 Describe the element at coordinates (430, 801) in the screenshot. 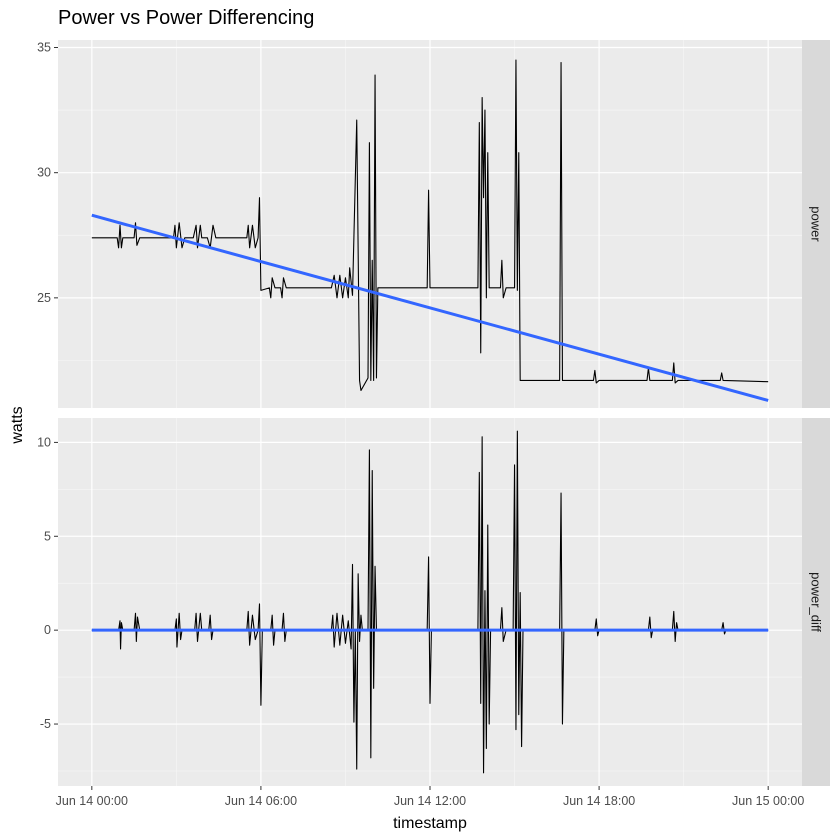

I see `x-tick-label: Jun 14 12:00` at that location.